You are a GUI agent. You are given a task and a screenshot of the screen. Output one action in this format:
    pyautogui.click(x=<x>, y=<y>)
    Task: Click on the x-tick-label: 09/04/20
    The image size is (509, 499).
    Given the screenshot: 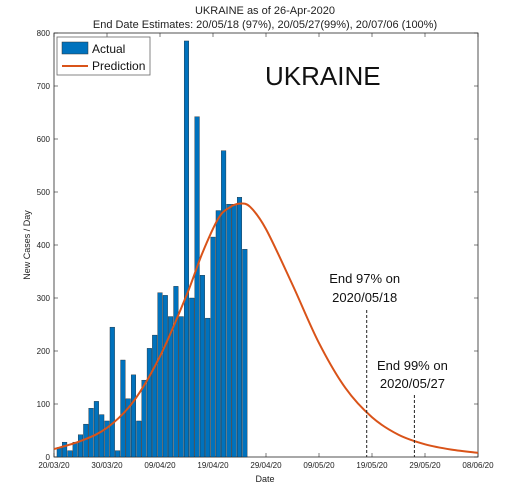 What is the action you would take?
    pyautogui.click(x=160, y=465)
    